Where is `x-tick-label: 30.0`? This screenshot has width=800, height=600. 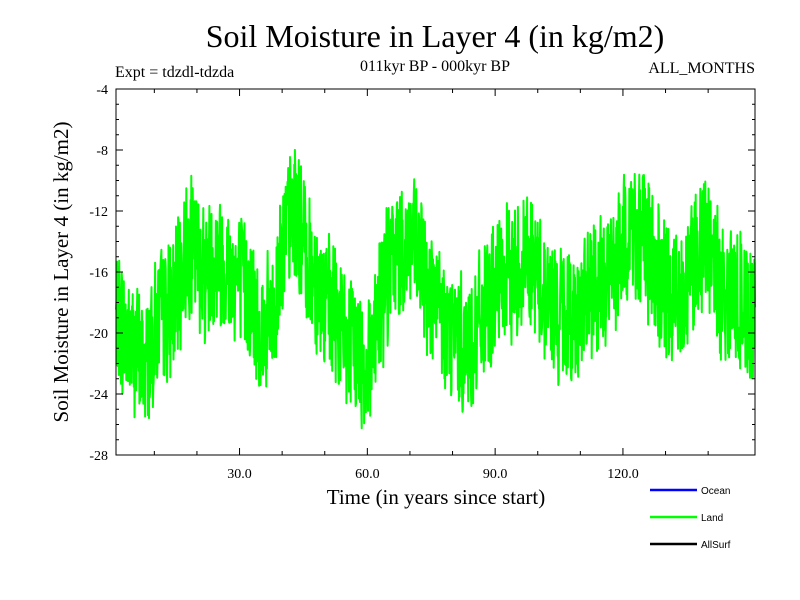 x-tick-label: 30.0 is located at coordinates (239, 474).